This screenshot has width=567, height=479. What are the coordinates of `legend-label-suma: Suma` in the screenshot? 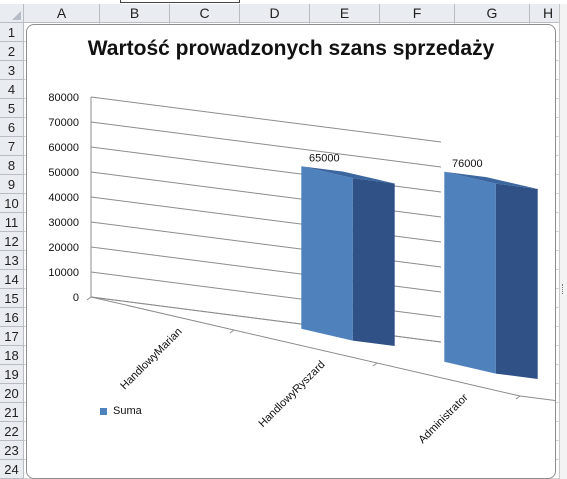 It's located at (127, 411).